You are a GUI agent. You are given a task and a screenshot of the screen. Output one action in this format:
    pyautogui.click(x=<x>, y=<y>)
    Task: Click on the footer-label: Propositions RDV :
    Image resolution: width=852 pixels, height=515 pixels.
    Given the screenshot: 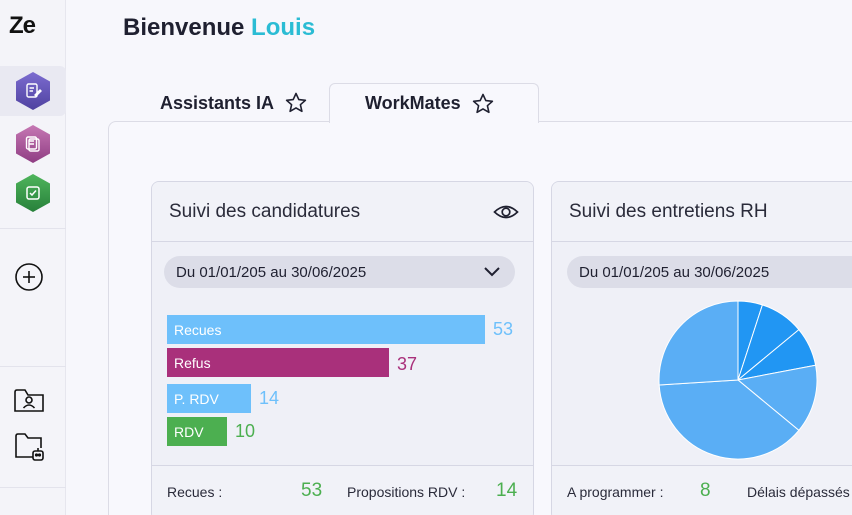 What is the action you would take?
    pyautogui.click(x=406, y=492)
    